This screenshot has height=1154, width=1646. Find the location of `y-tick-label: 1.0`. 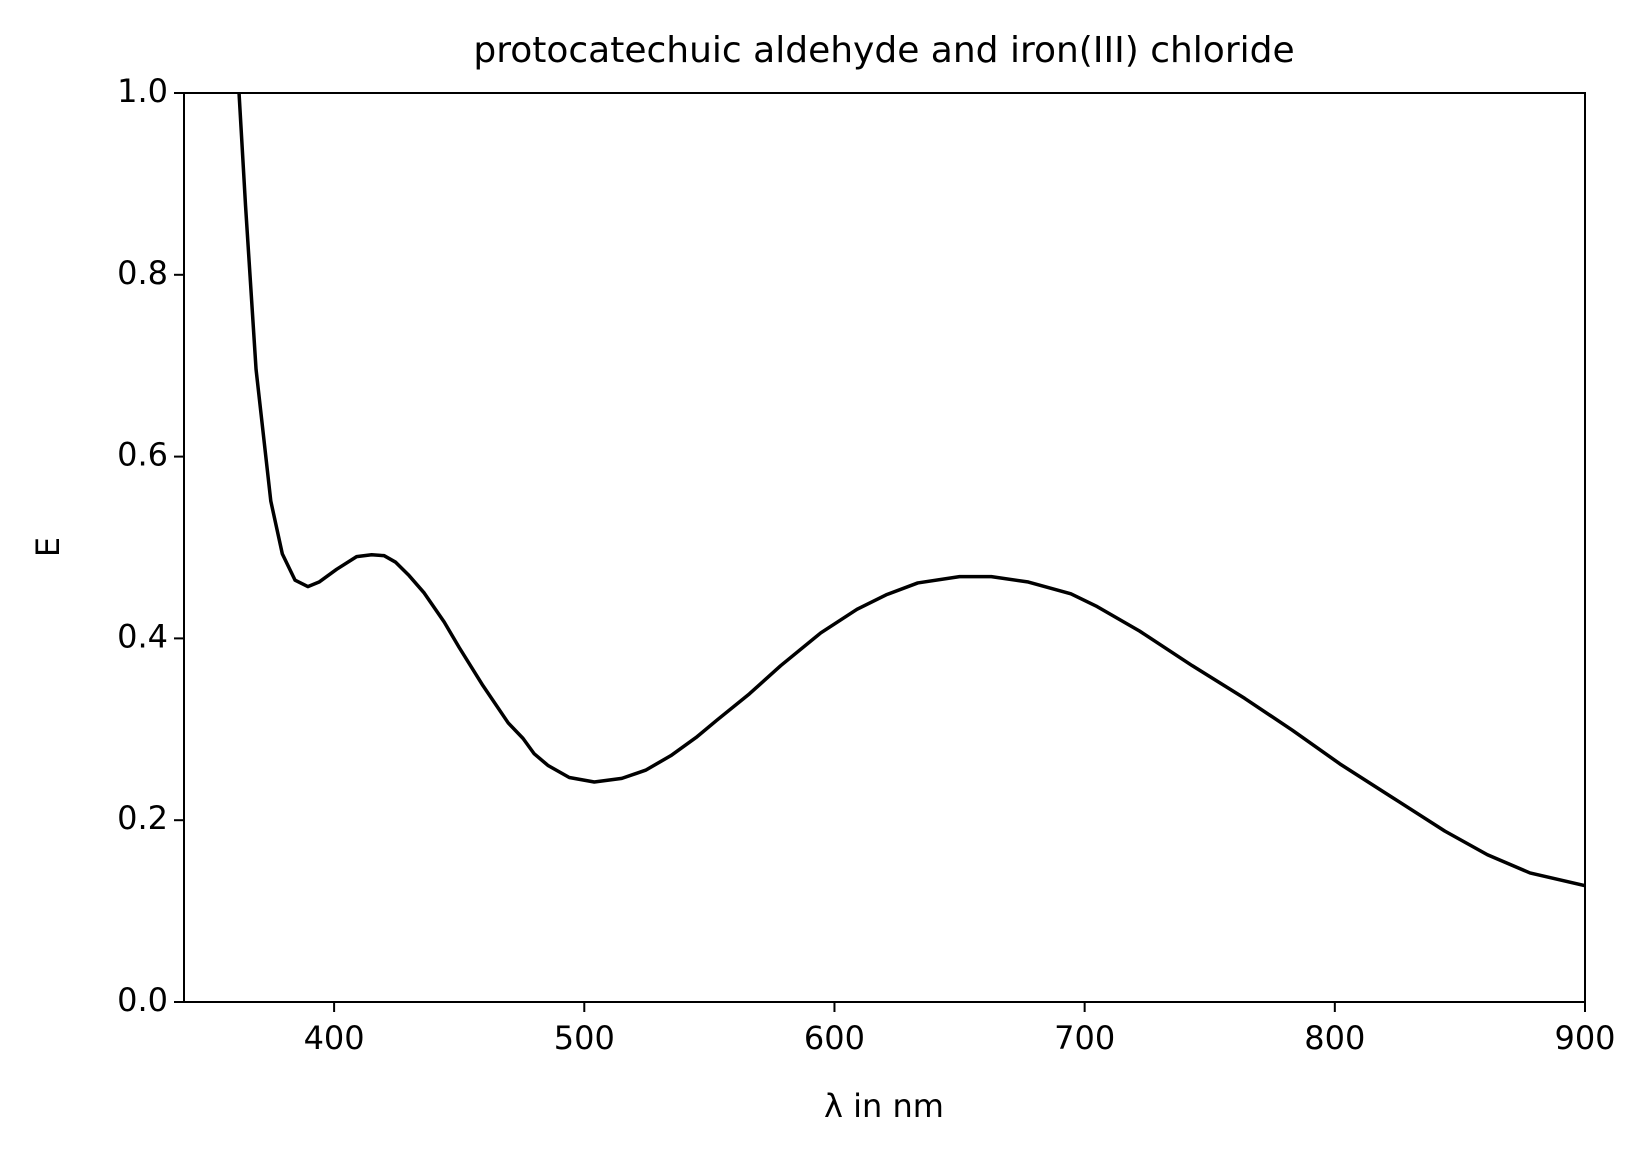

y-tick-label: 1.0 is located at coordinates (142, 91).